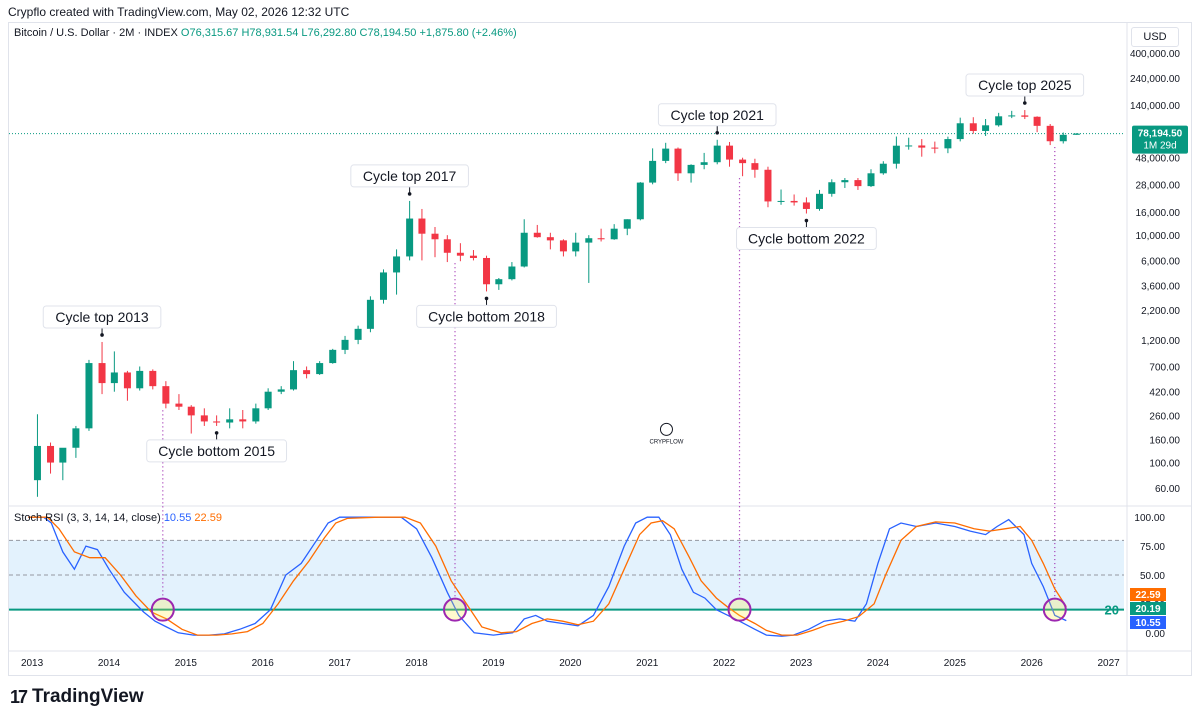 Image resolution: width=1200 pixels, height=720 pixels. What do you see at coordinates (1152, 576) in the screenshot?
I see `rsi-tick-label: 50.00` at bounding box center [1152, 576].